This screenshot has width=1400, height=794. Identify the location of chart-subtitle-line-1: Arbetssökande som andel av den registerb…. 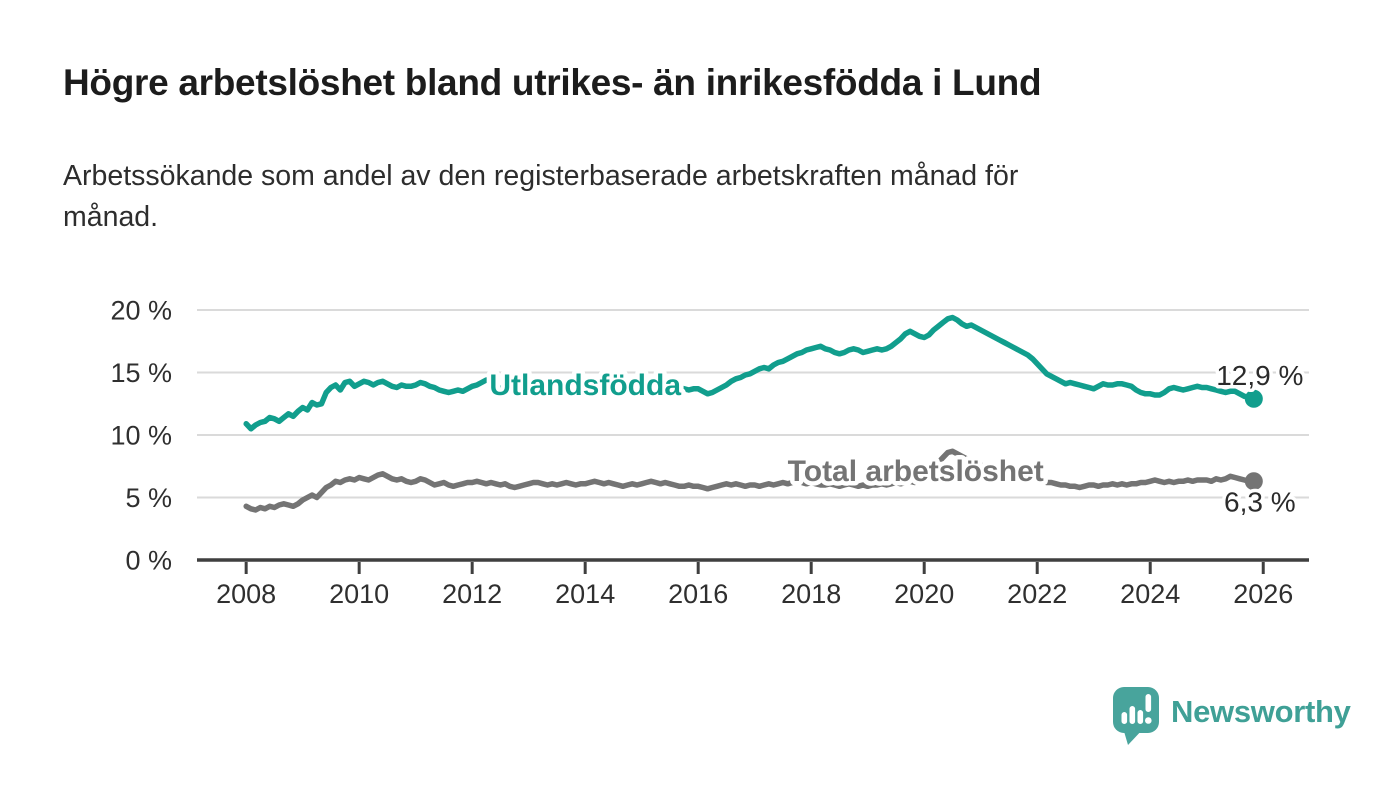
(541, 176).